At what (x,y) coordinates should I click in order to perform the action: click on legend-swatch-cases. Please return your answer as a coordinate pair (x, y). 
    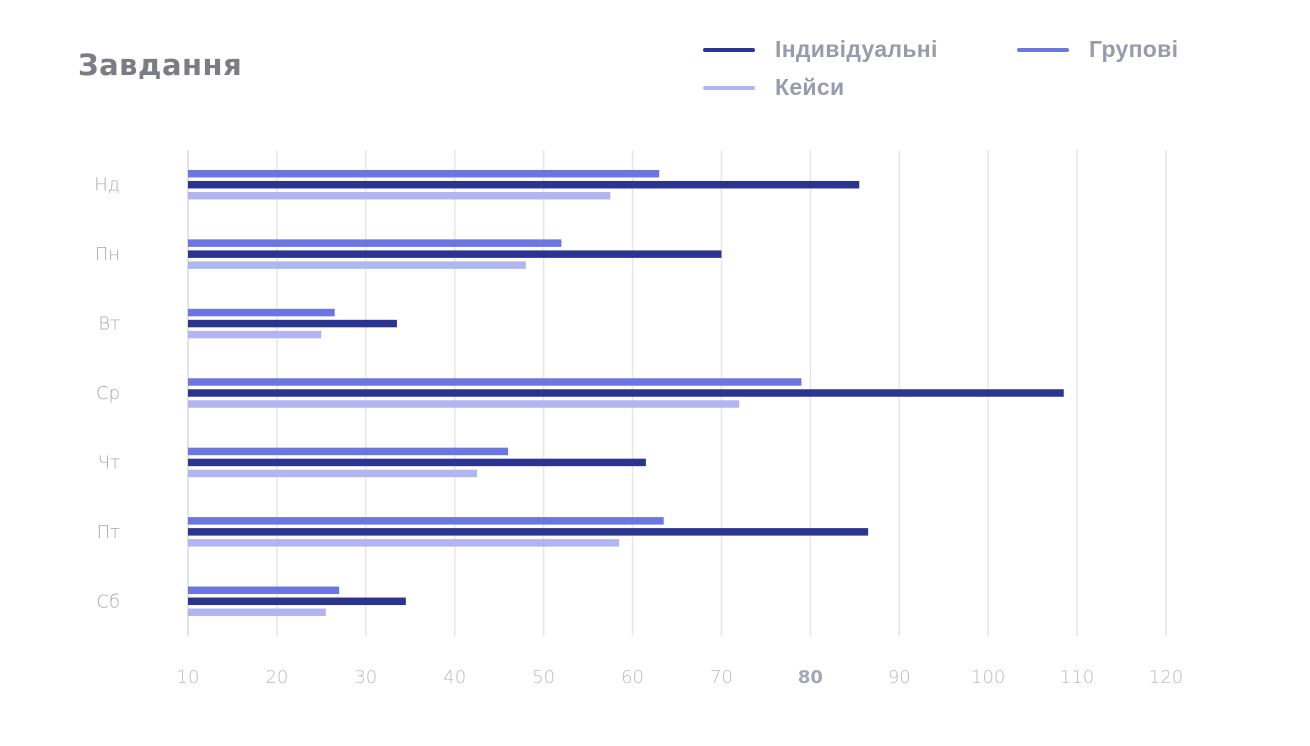
    Looking at the image, I should click on (729, 87).